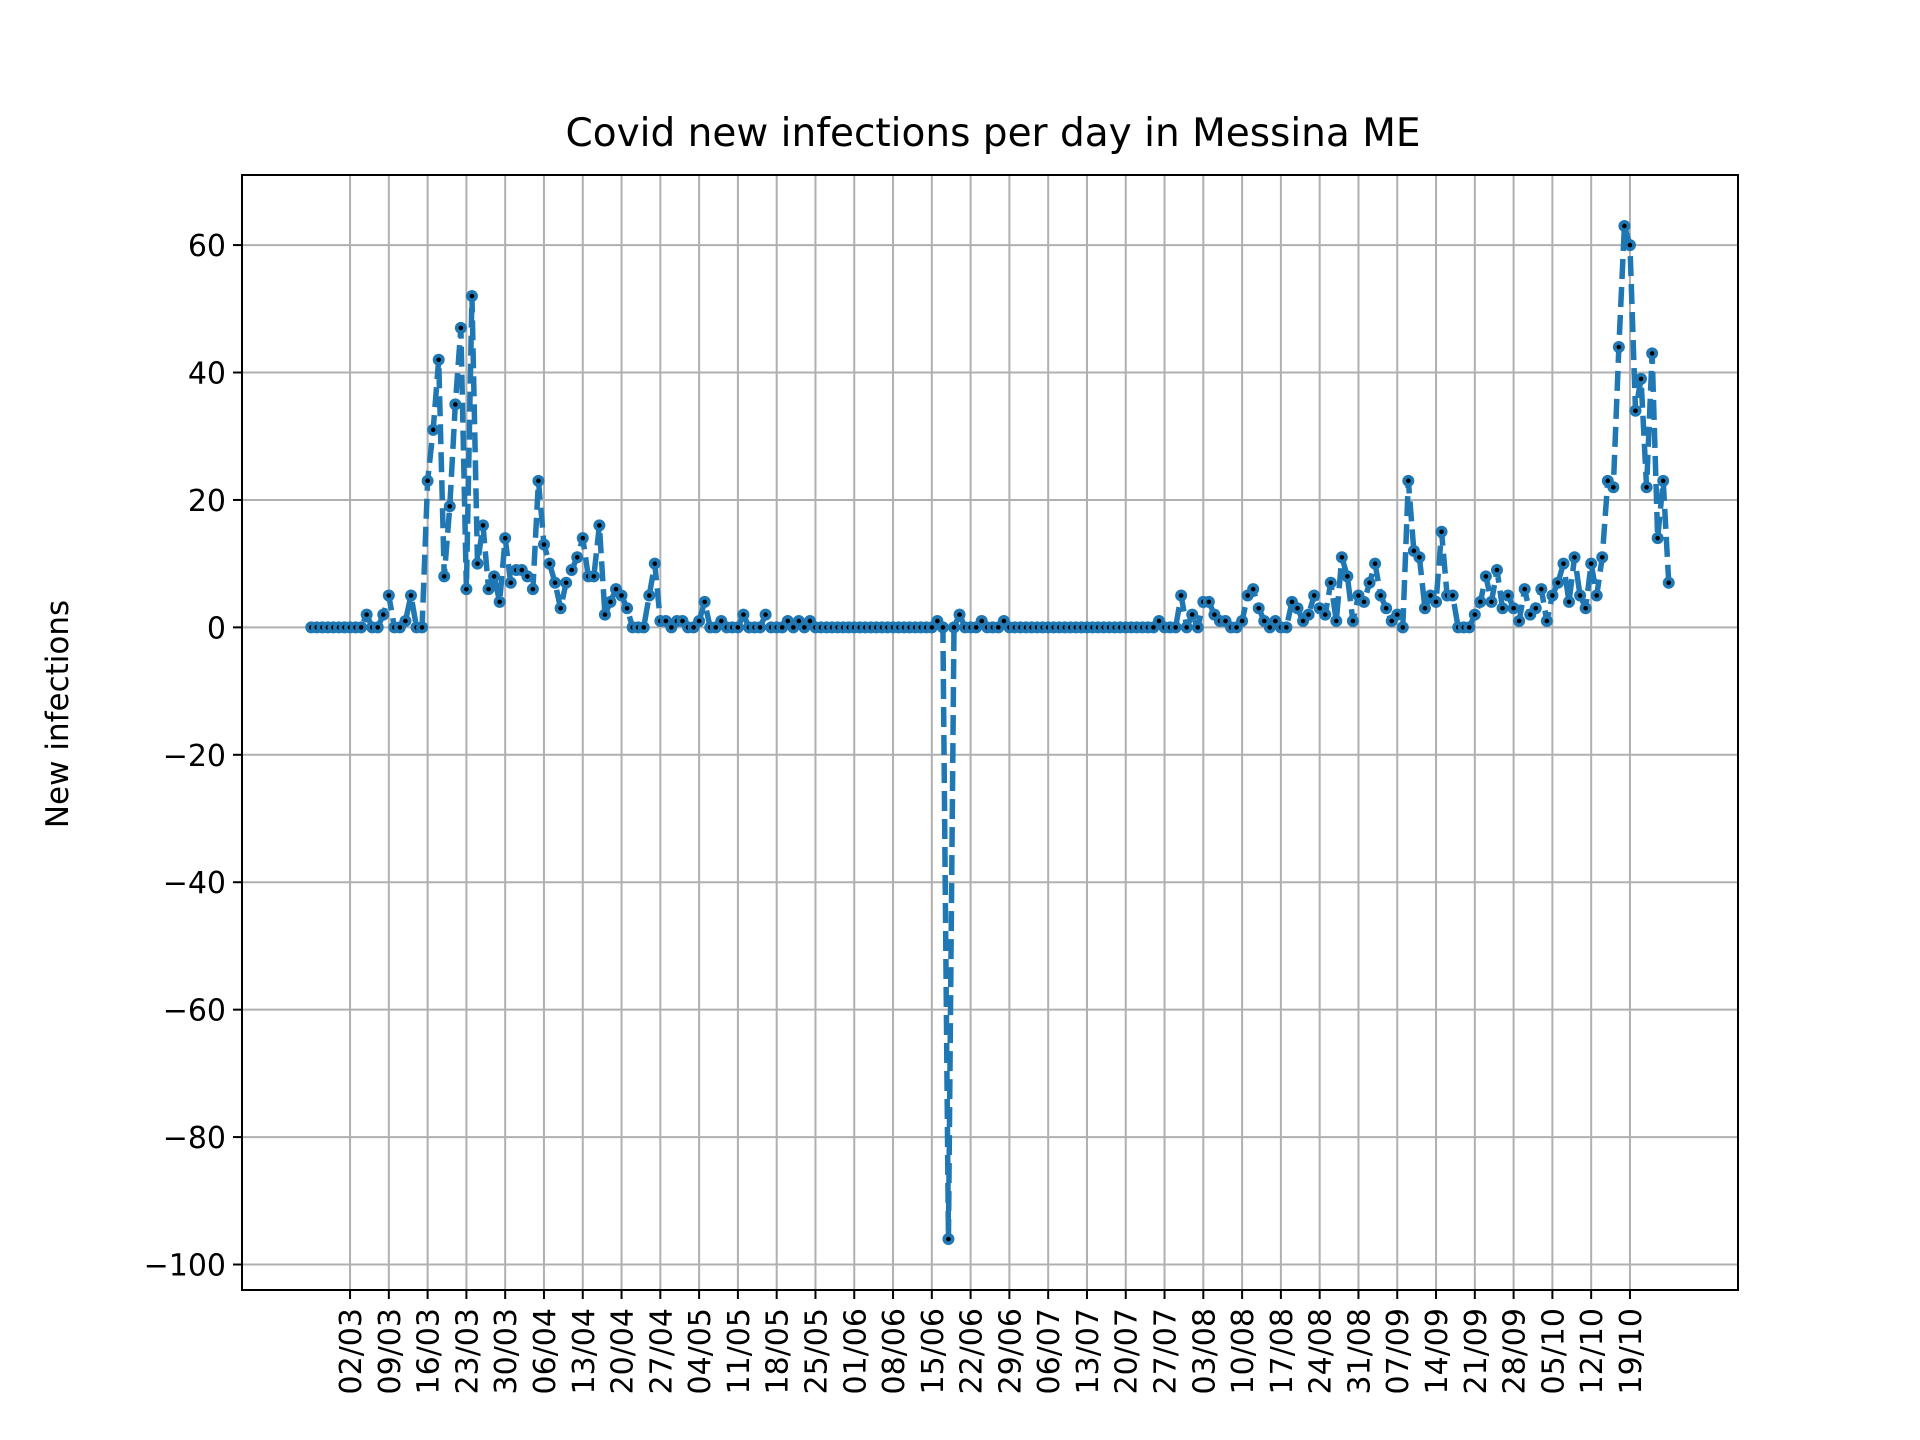 The width and height of the screenshot is (1920, 1440). I want to click on x-tick-label: 10/08, so click(1243, 1351).